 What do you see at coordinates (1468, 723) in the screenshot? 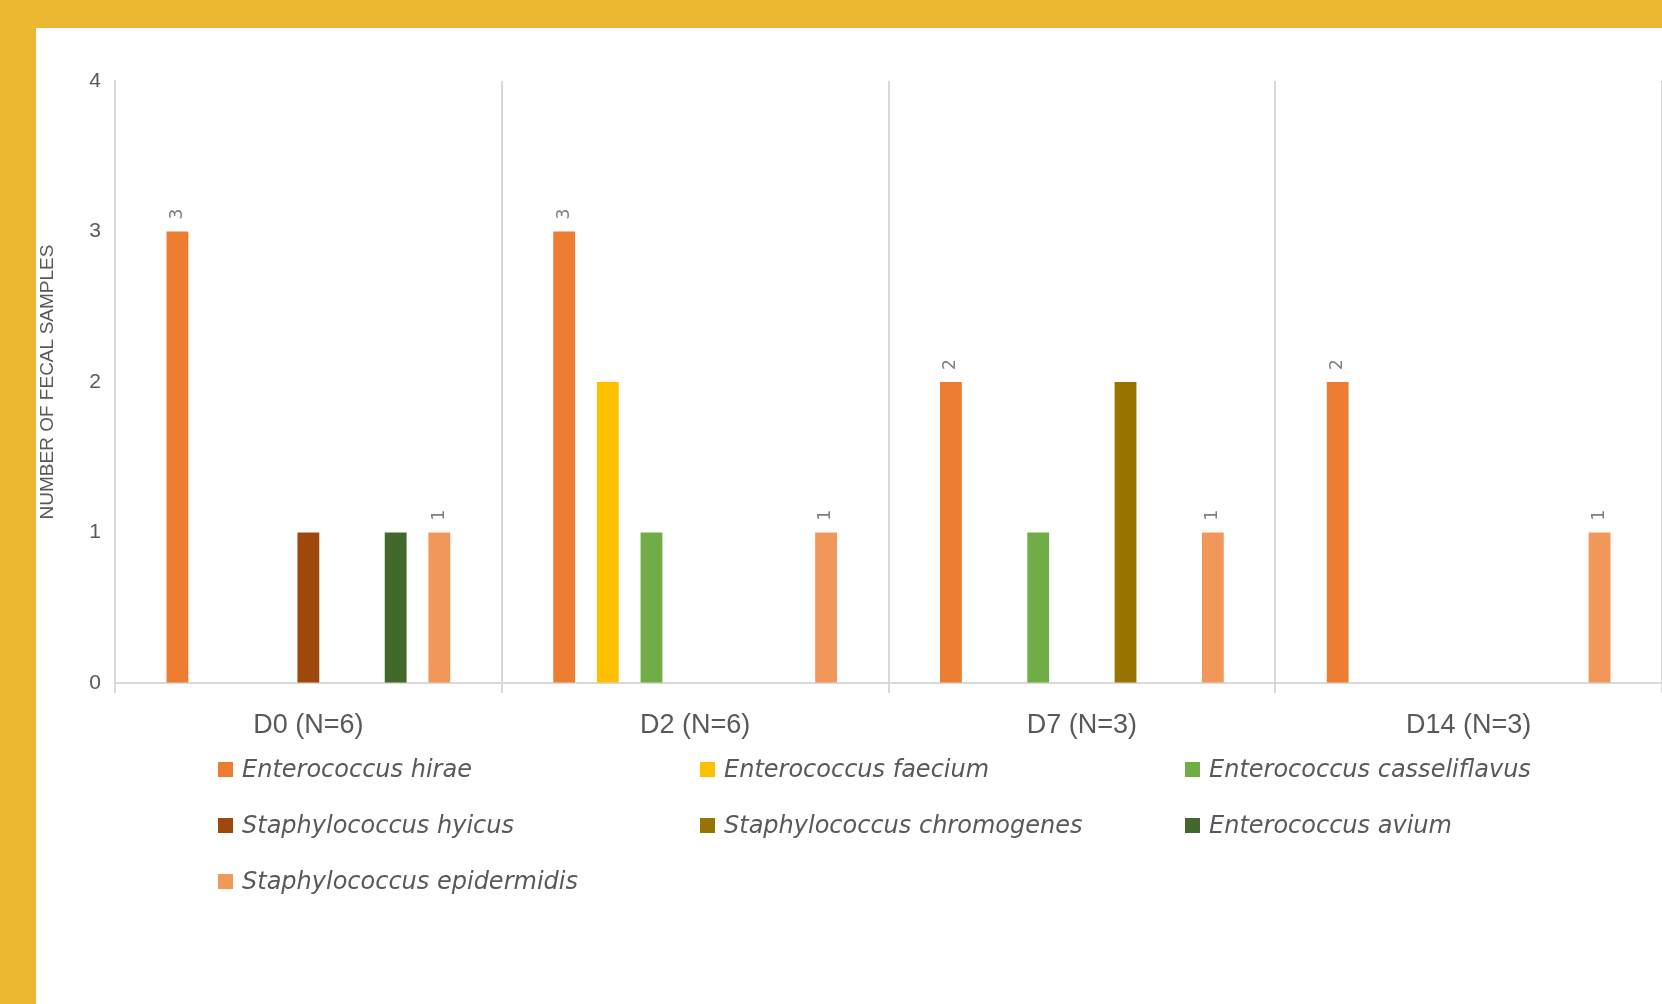
I see `x-tick-label: D14 (N=3)` at bounding box center [1468, 723].